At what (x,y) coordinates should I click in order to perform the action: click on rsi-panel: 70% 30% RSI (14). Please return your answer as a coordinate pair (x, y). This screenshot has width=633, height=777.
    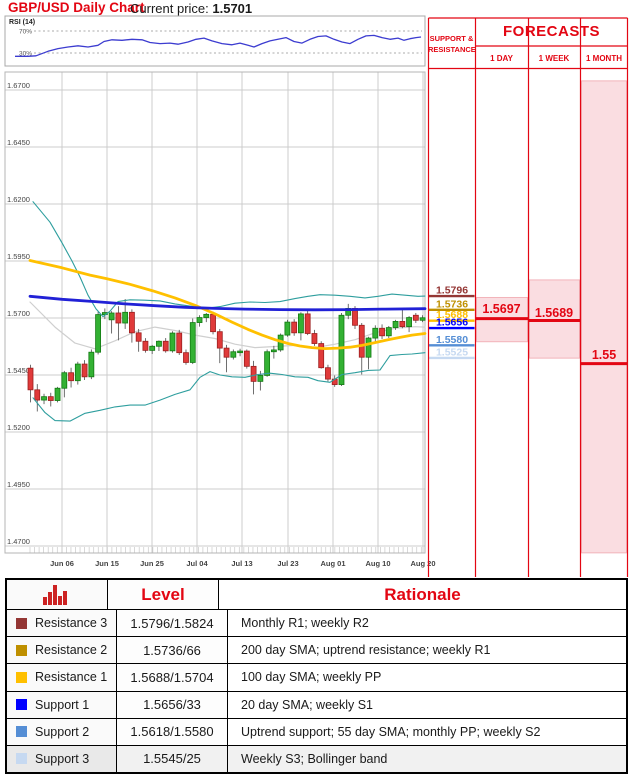
    Looking at the image, I should click on (215, 41).